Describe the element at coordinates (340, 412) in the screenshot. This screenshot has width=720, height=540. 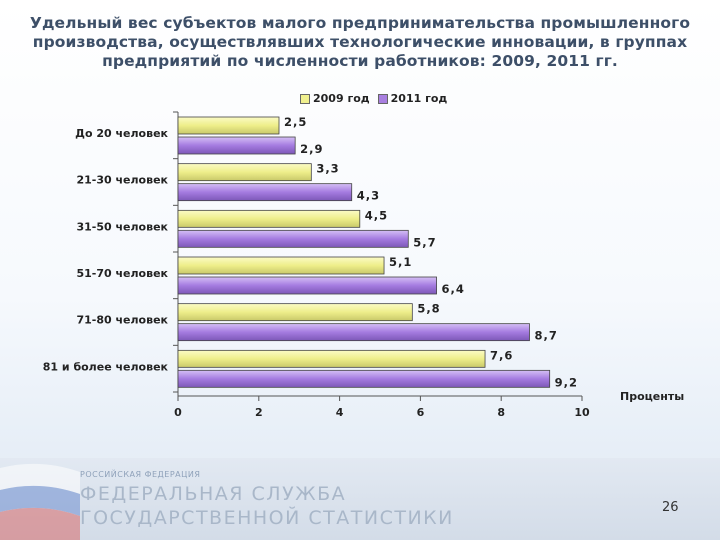
I see `x-tick-label: 4` at that location.